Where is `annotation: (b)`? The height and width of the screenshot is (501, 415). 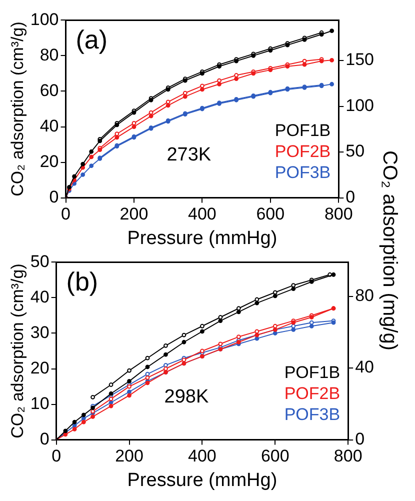 annotation: (b) is located at coordinates (82, 281).